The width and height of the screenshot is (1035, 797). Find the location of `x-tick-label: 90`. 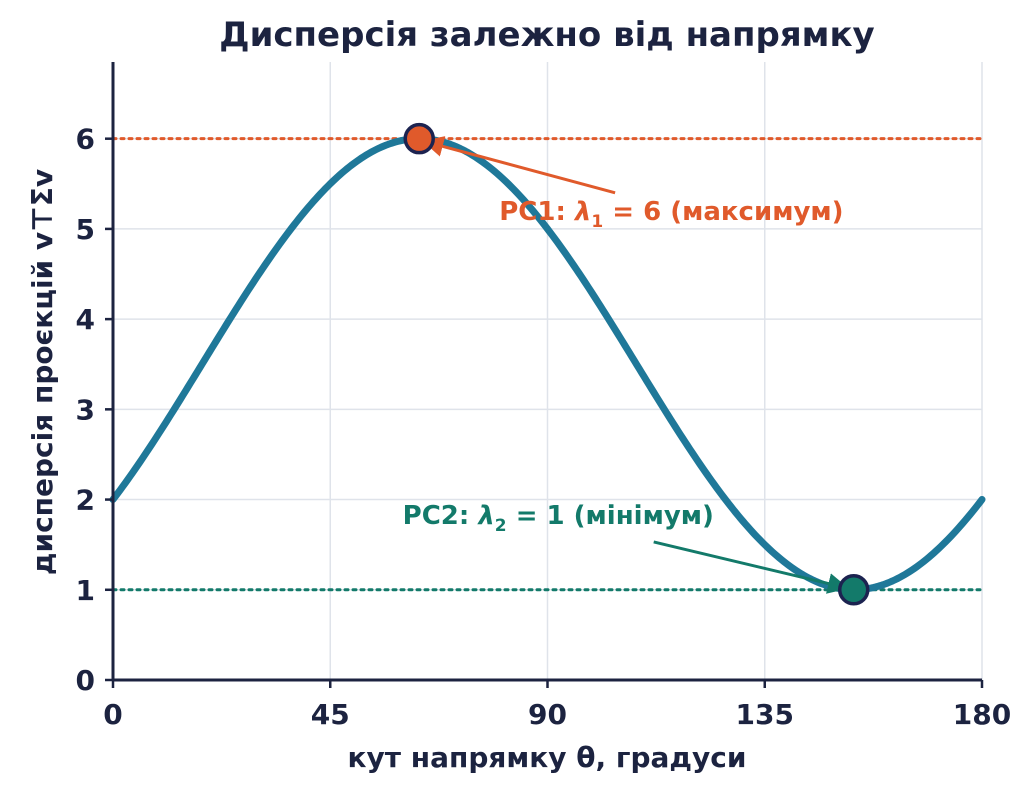

x-tick-label: 90 is located at coordinates (547, 714).